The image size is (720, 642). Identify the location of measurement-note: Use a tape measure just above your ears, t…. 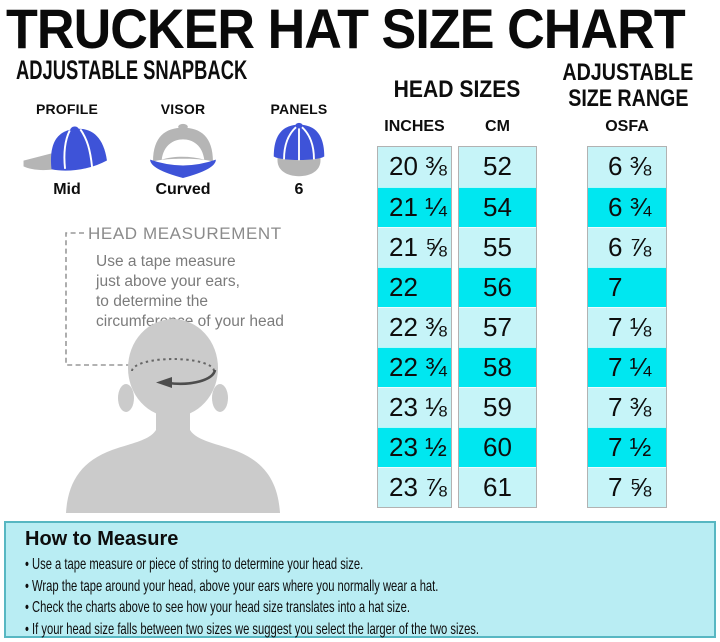
(190, 292).